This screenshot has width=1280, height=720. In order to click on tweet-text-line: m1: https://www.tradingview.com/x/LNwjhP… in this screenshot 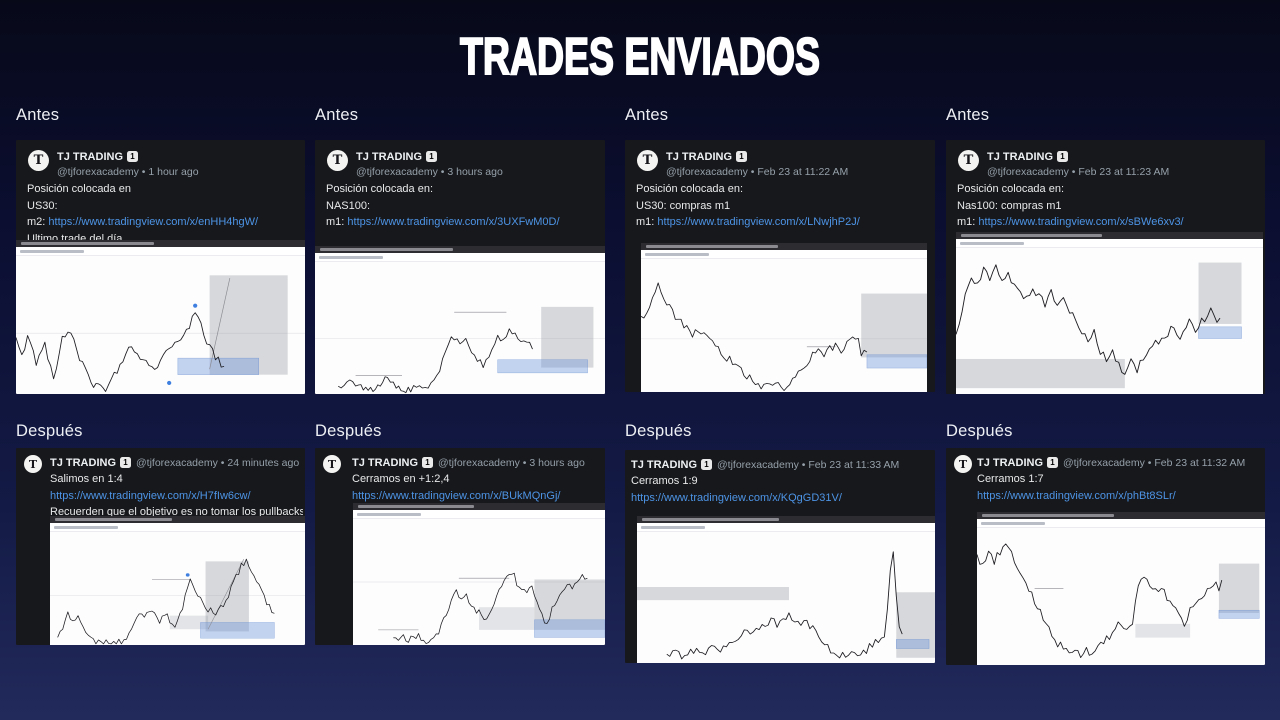, I will do `click(784, 222)`.